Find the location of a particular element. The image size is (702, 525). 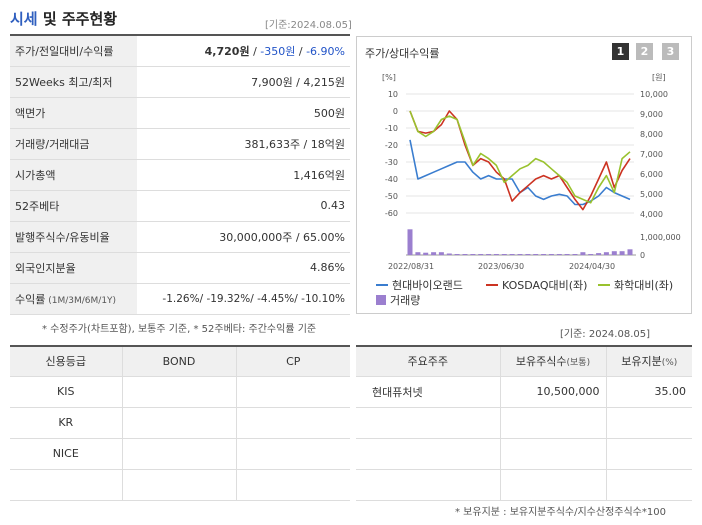

stats-value: 30,000,000주 / 65.00% is located at coordinates (243, 237).